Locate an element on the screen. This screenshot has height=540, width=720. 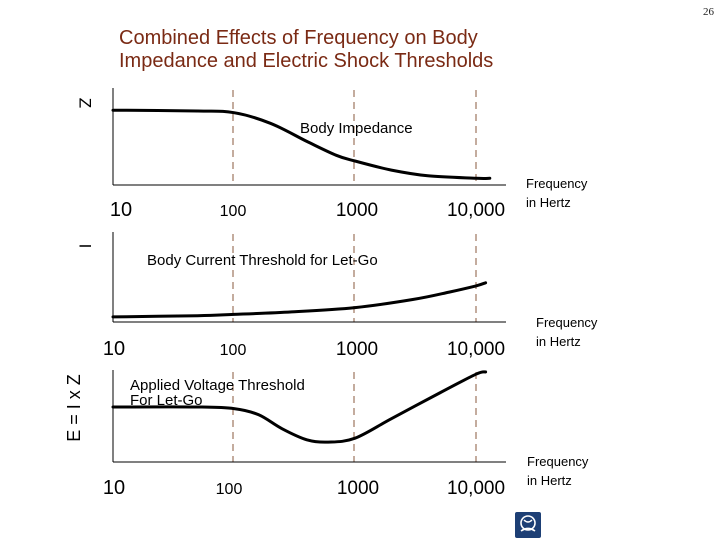
chart-1-series-line is located at coordinates (301, 144).